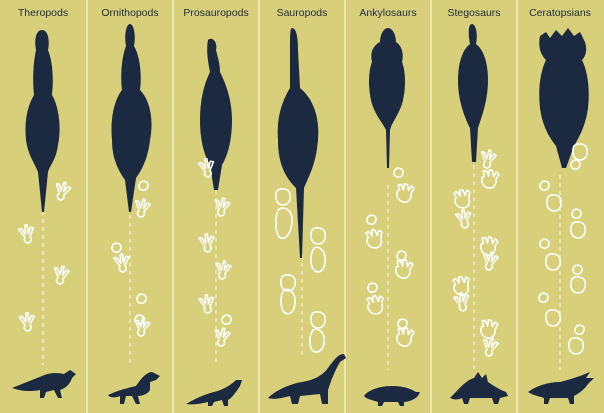  I want to click on stegosaur-tracks, so click(476, 253).